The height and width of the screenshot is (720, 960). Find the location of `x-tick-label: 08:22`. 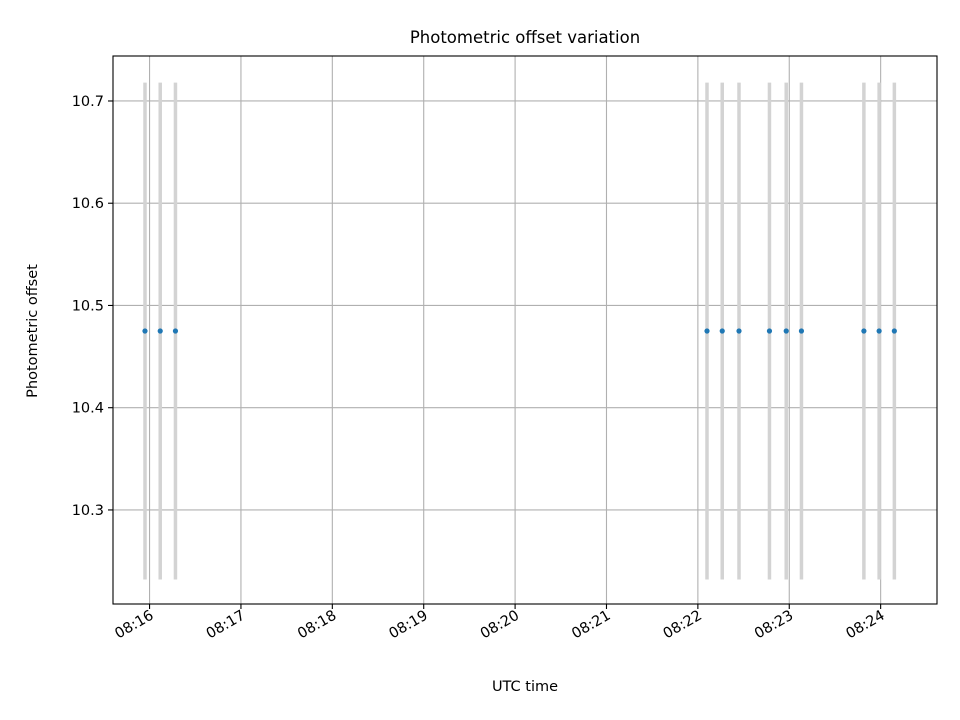

x-tick-label: 08:22 is located at coordinates (683, 625).